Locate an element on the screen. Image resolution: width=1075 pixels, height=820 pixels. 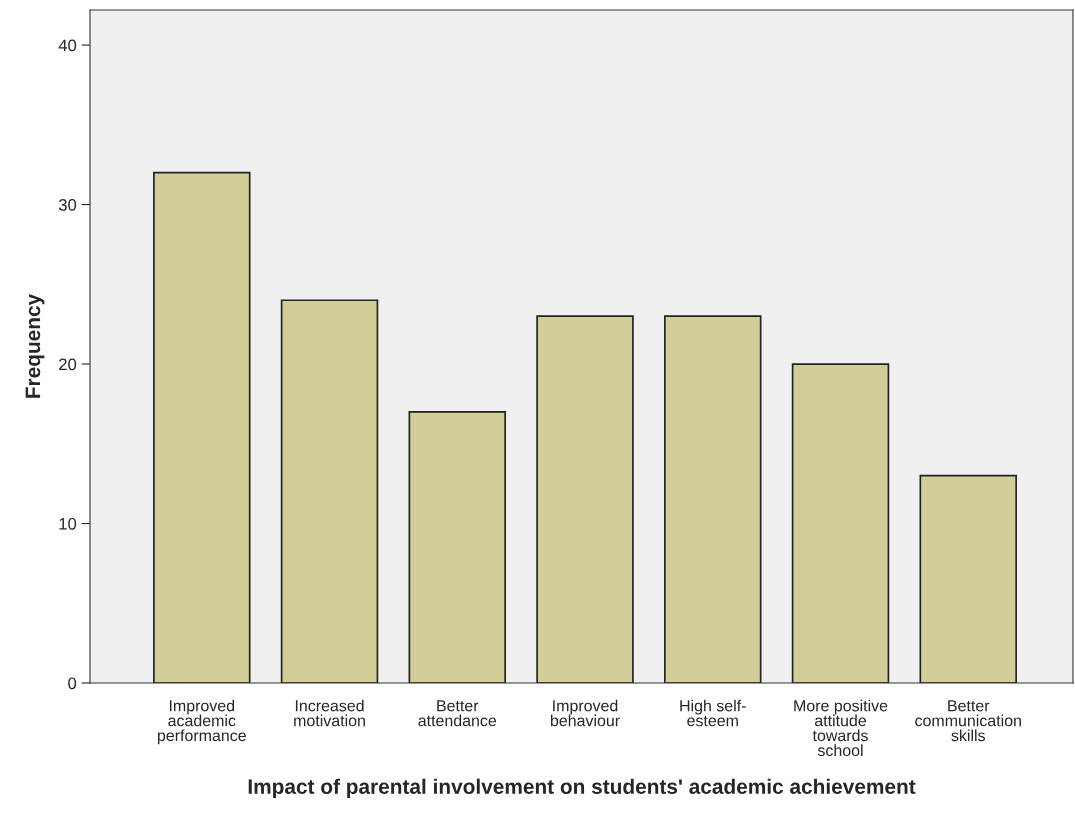
y-axis-title: Frequency is located at coordinates (35, 345).